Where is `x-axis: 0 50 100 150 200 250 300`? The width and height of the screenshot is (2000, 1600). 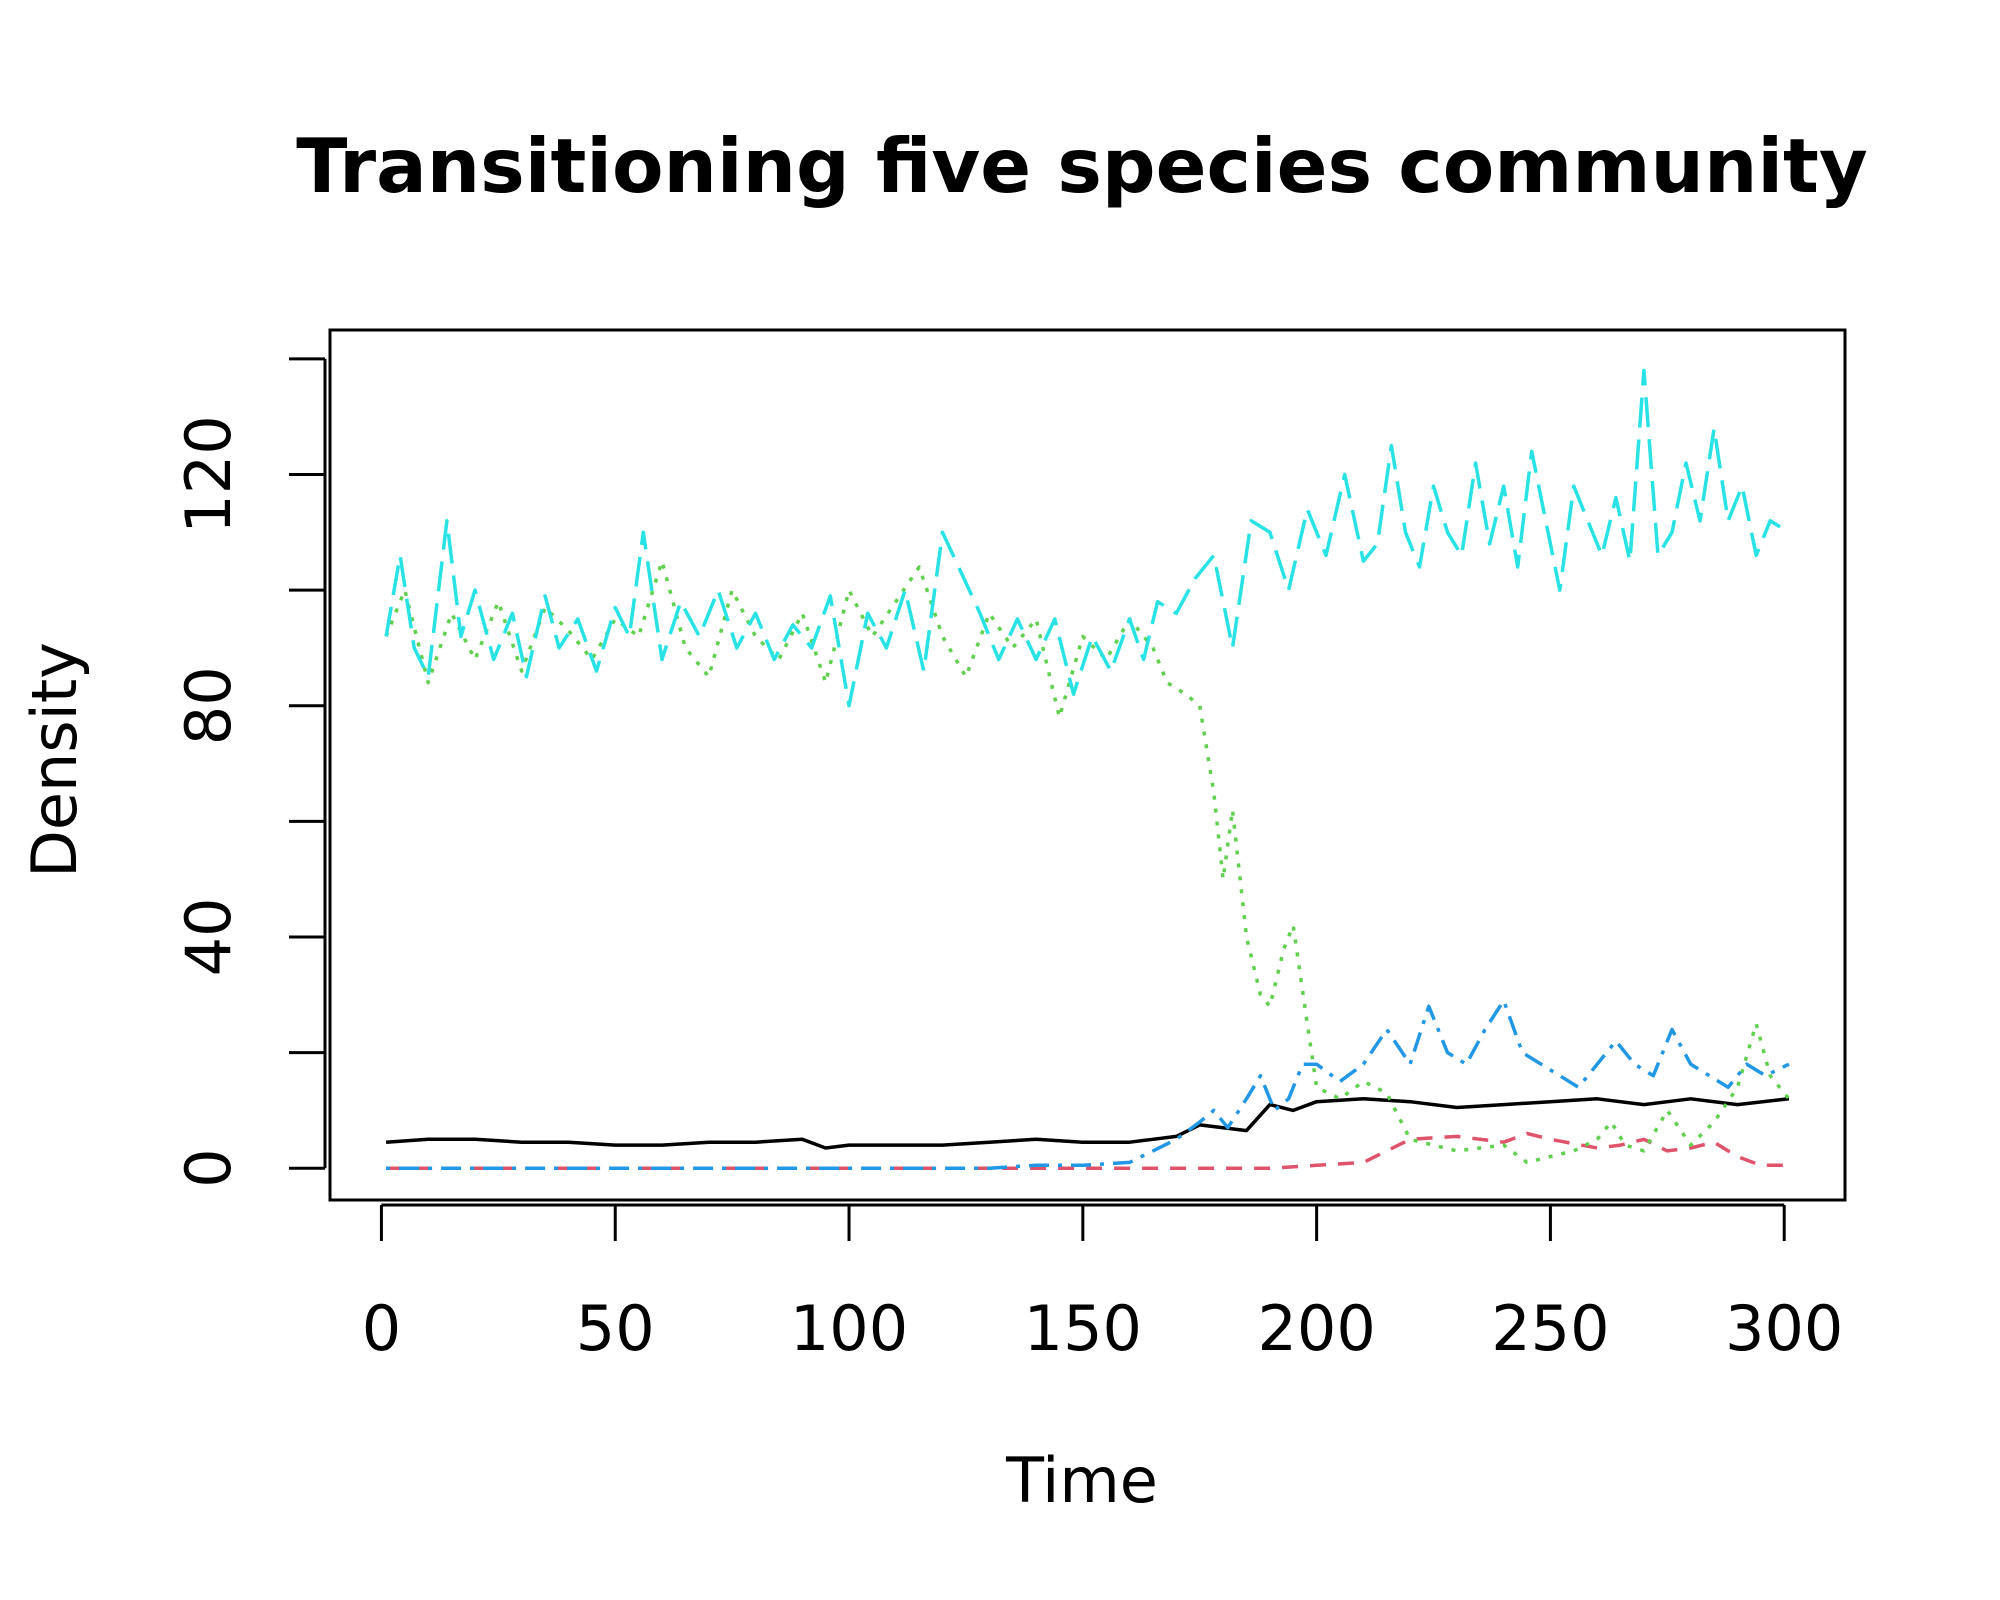
x-axis: 0 50 100 150 200 250 300 is located at coordinates (1102, 1284).